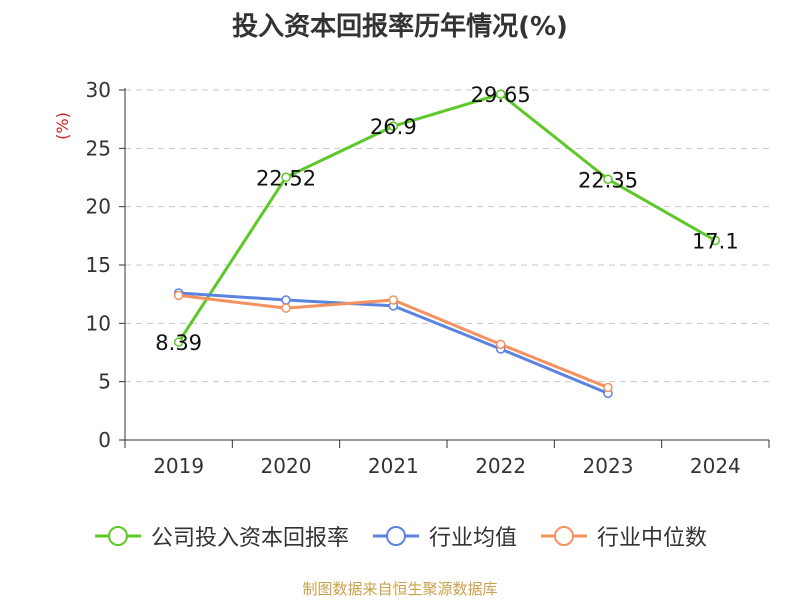  What do you see at coordinates (400, 27) in the screenshot?
I see `chart-title: 投入资本回报率历年情况(%)` at bounding box center [400, 27].